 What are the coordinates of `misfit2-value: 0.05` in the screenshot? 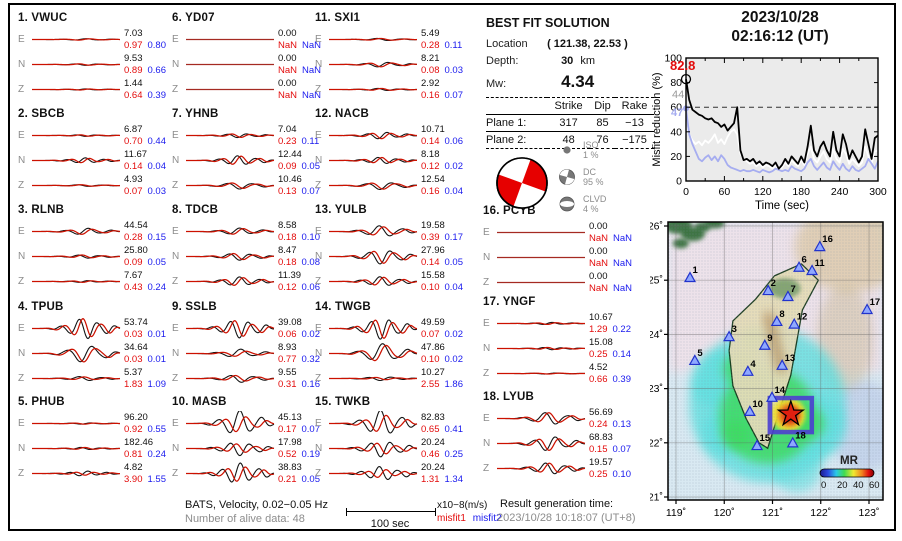 It's located at (311, 479).